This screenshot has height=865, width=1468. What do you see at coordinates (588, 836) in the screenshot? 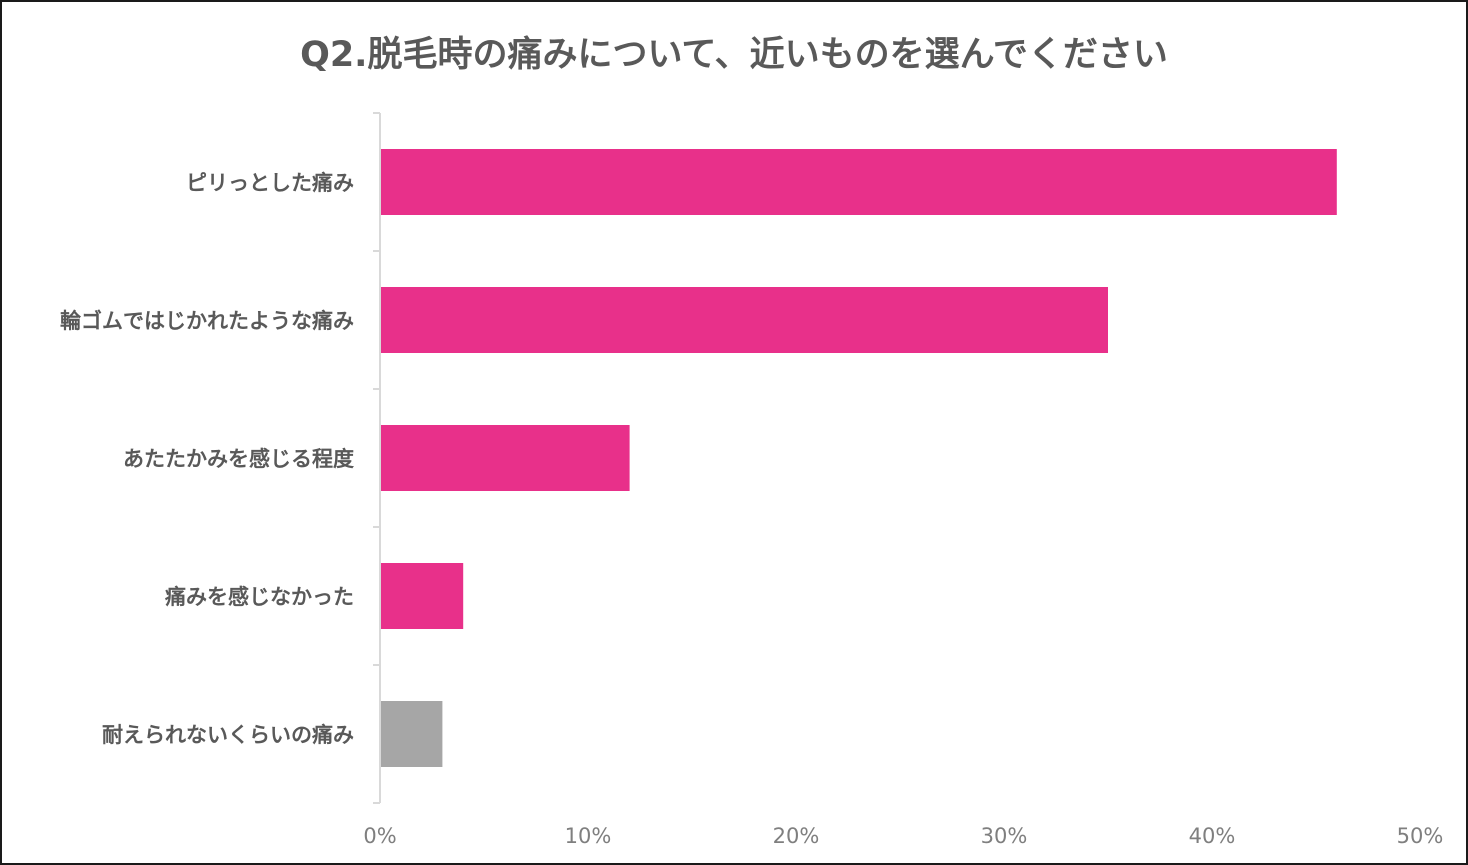
I see `x-tick-label: 10%` at bounding box center [588, 836].